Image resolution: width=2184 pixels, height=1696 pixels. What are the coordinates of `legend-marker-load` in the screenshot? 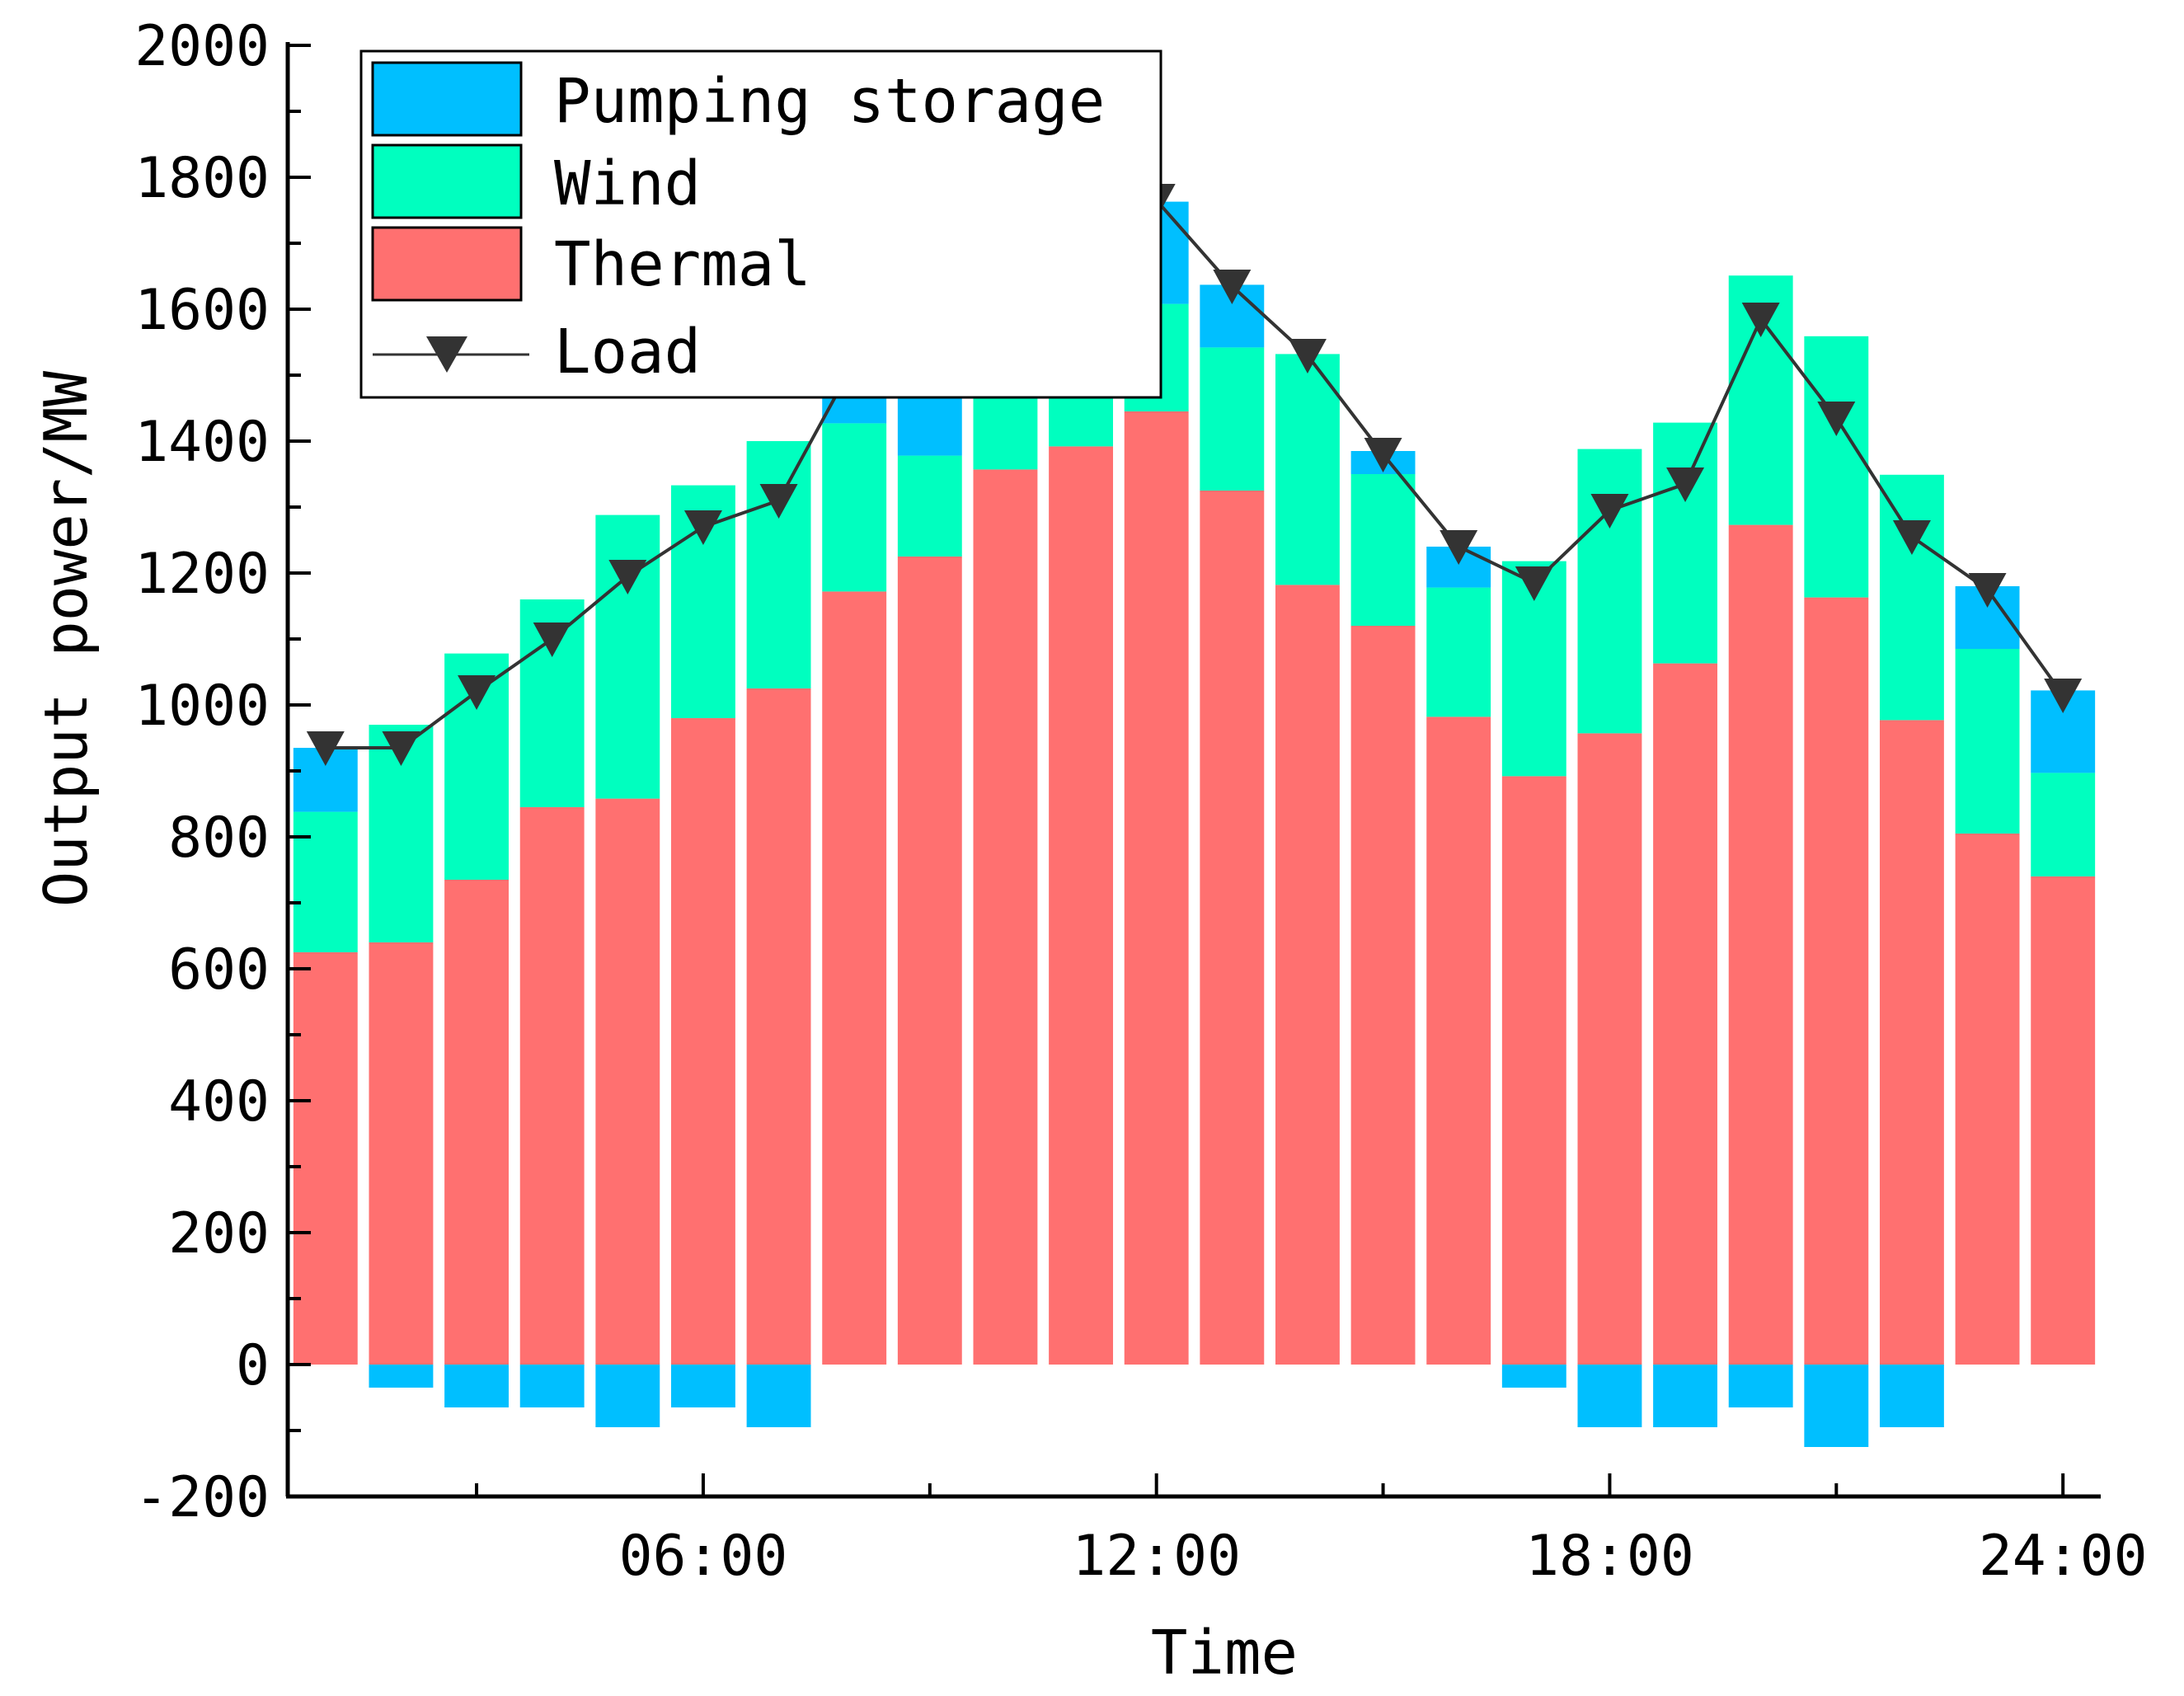 It's located at (446, 354).